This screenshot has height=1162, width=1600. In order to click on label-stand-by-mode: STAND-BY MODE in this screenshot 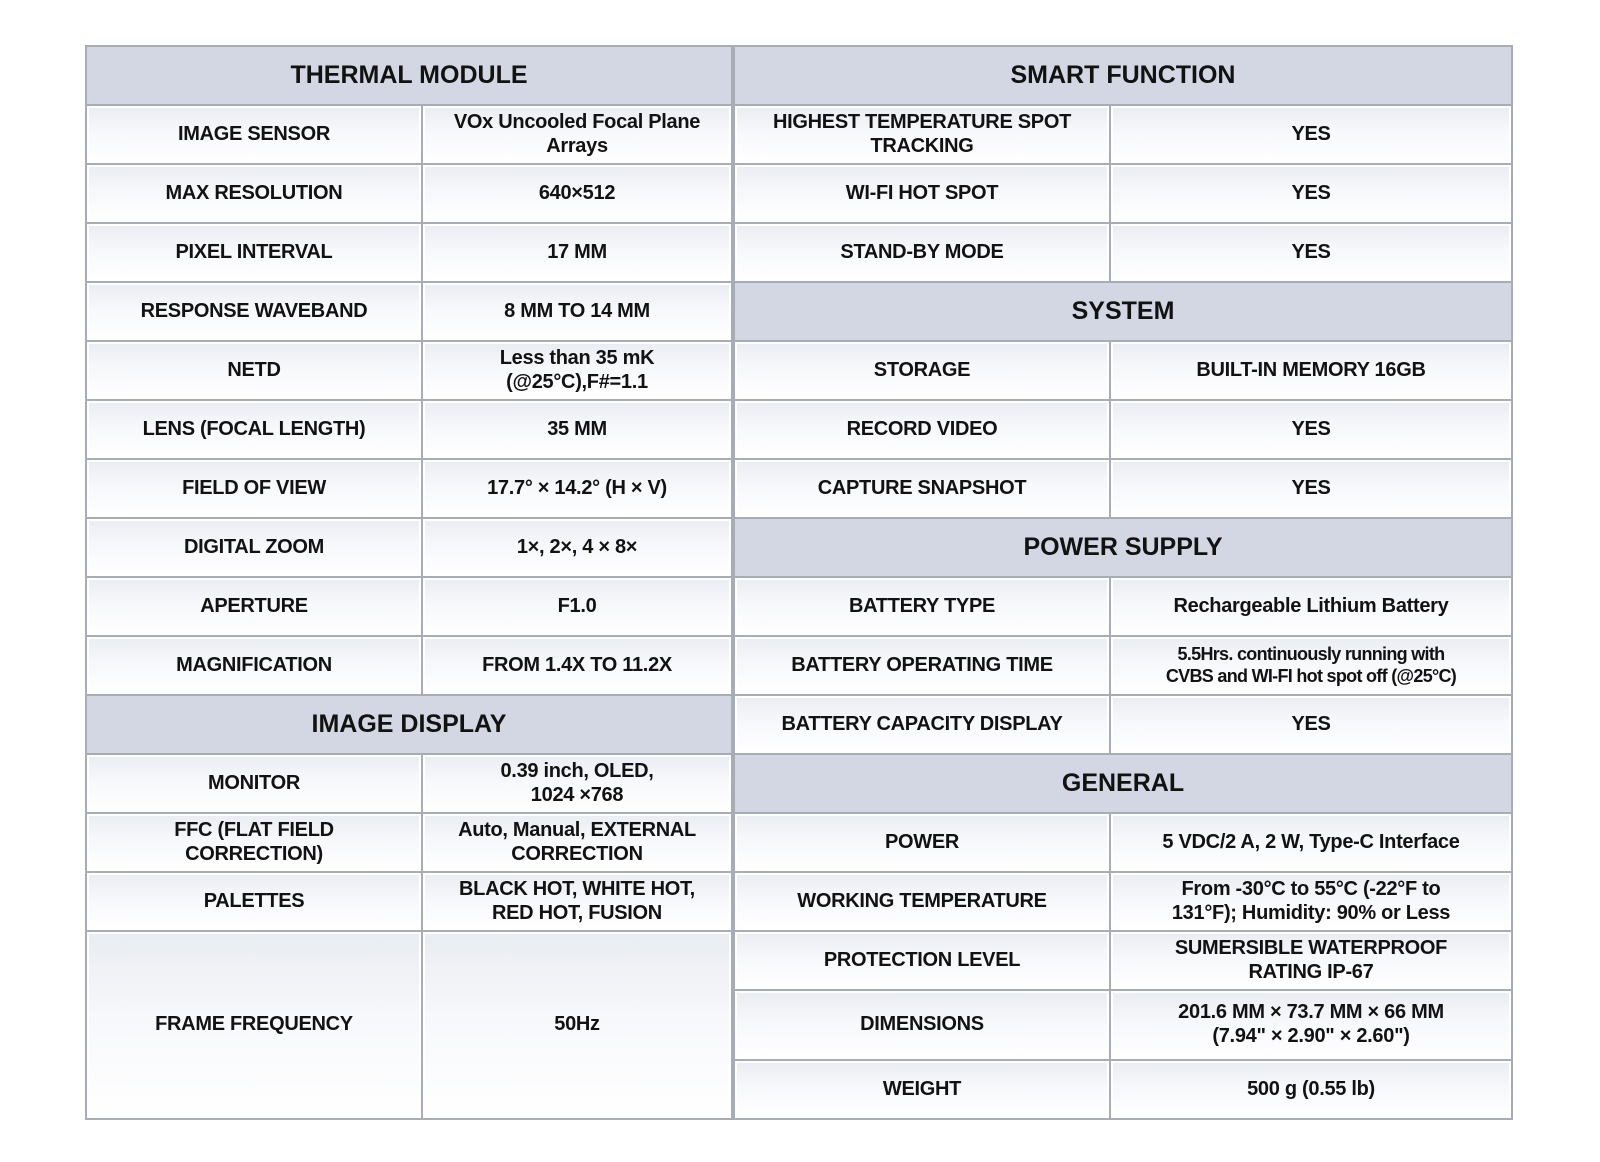, I will do `click(922, 252)`.